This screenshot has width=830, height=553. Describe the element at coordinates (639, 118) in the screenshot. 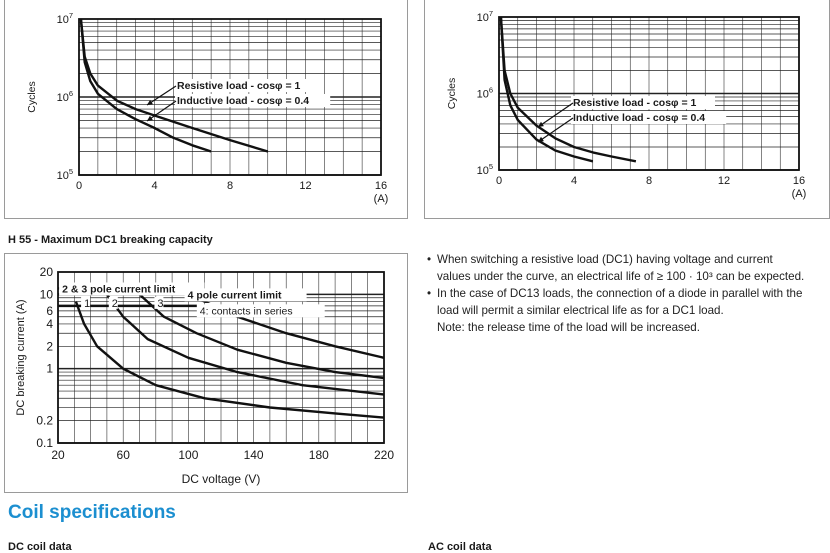

I see `right-annotation-label: Inductive load - cosφ = 0.4` at that location.